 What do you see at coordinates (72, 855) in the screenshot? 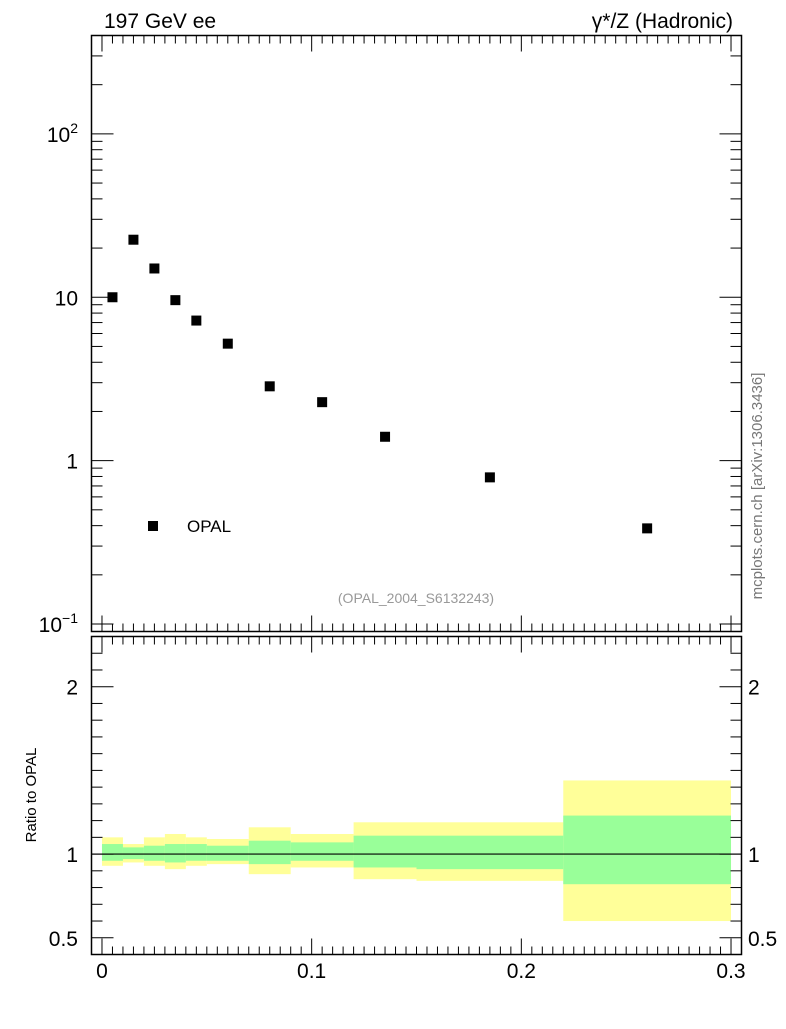
I see `ratio-y-tick-label: 1` at bounding box center [72, 855].